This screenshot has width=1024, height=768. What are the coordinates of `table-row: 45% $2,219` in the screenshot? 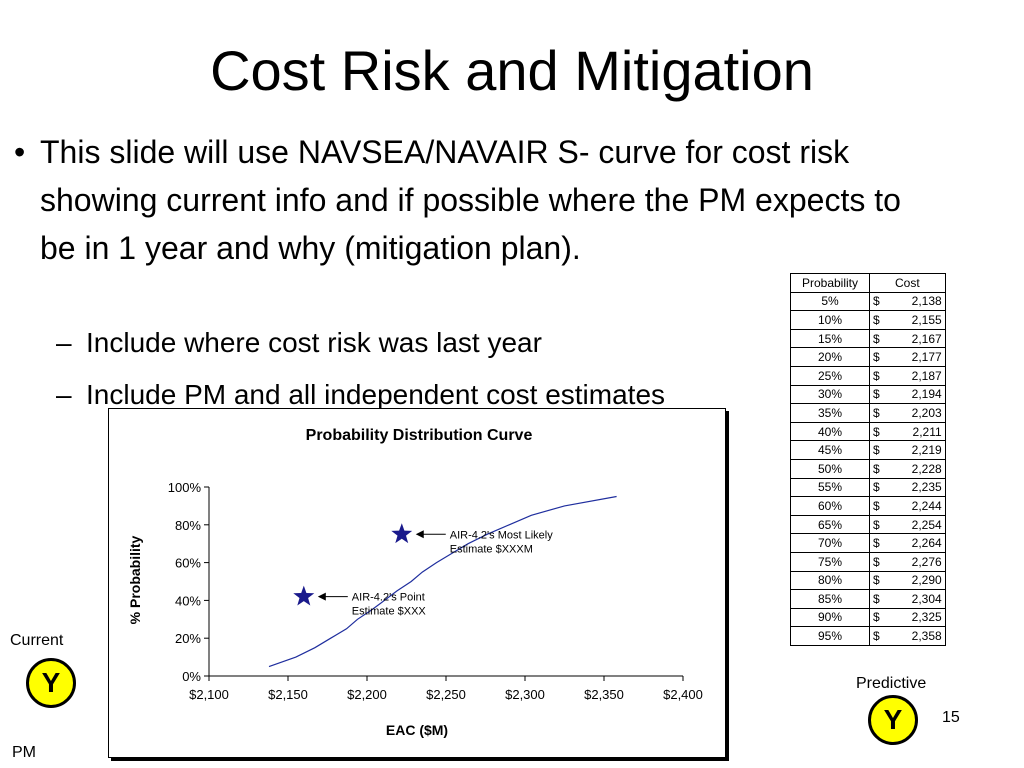 It's located at (868, 450).